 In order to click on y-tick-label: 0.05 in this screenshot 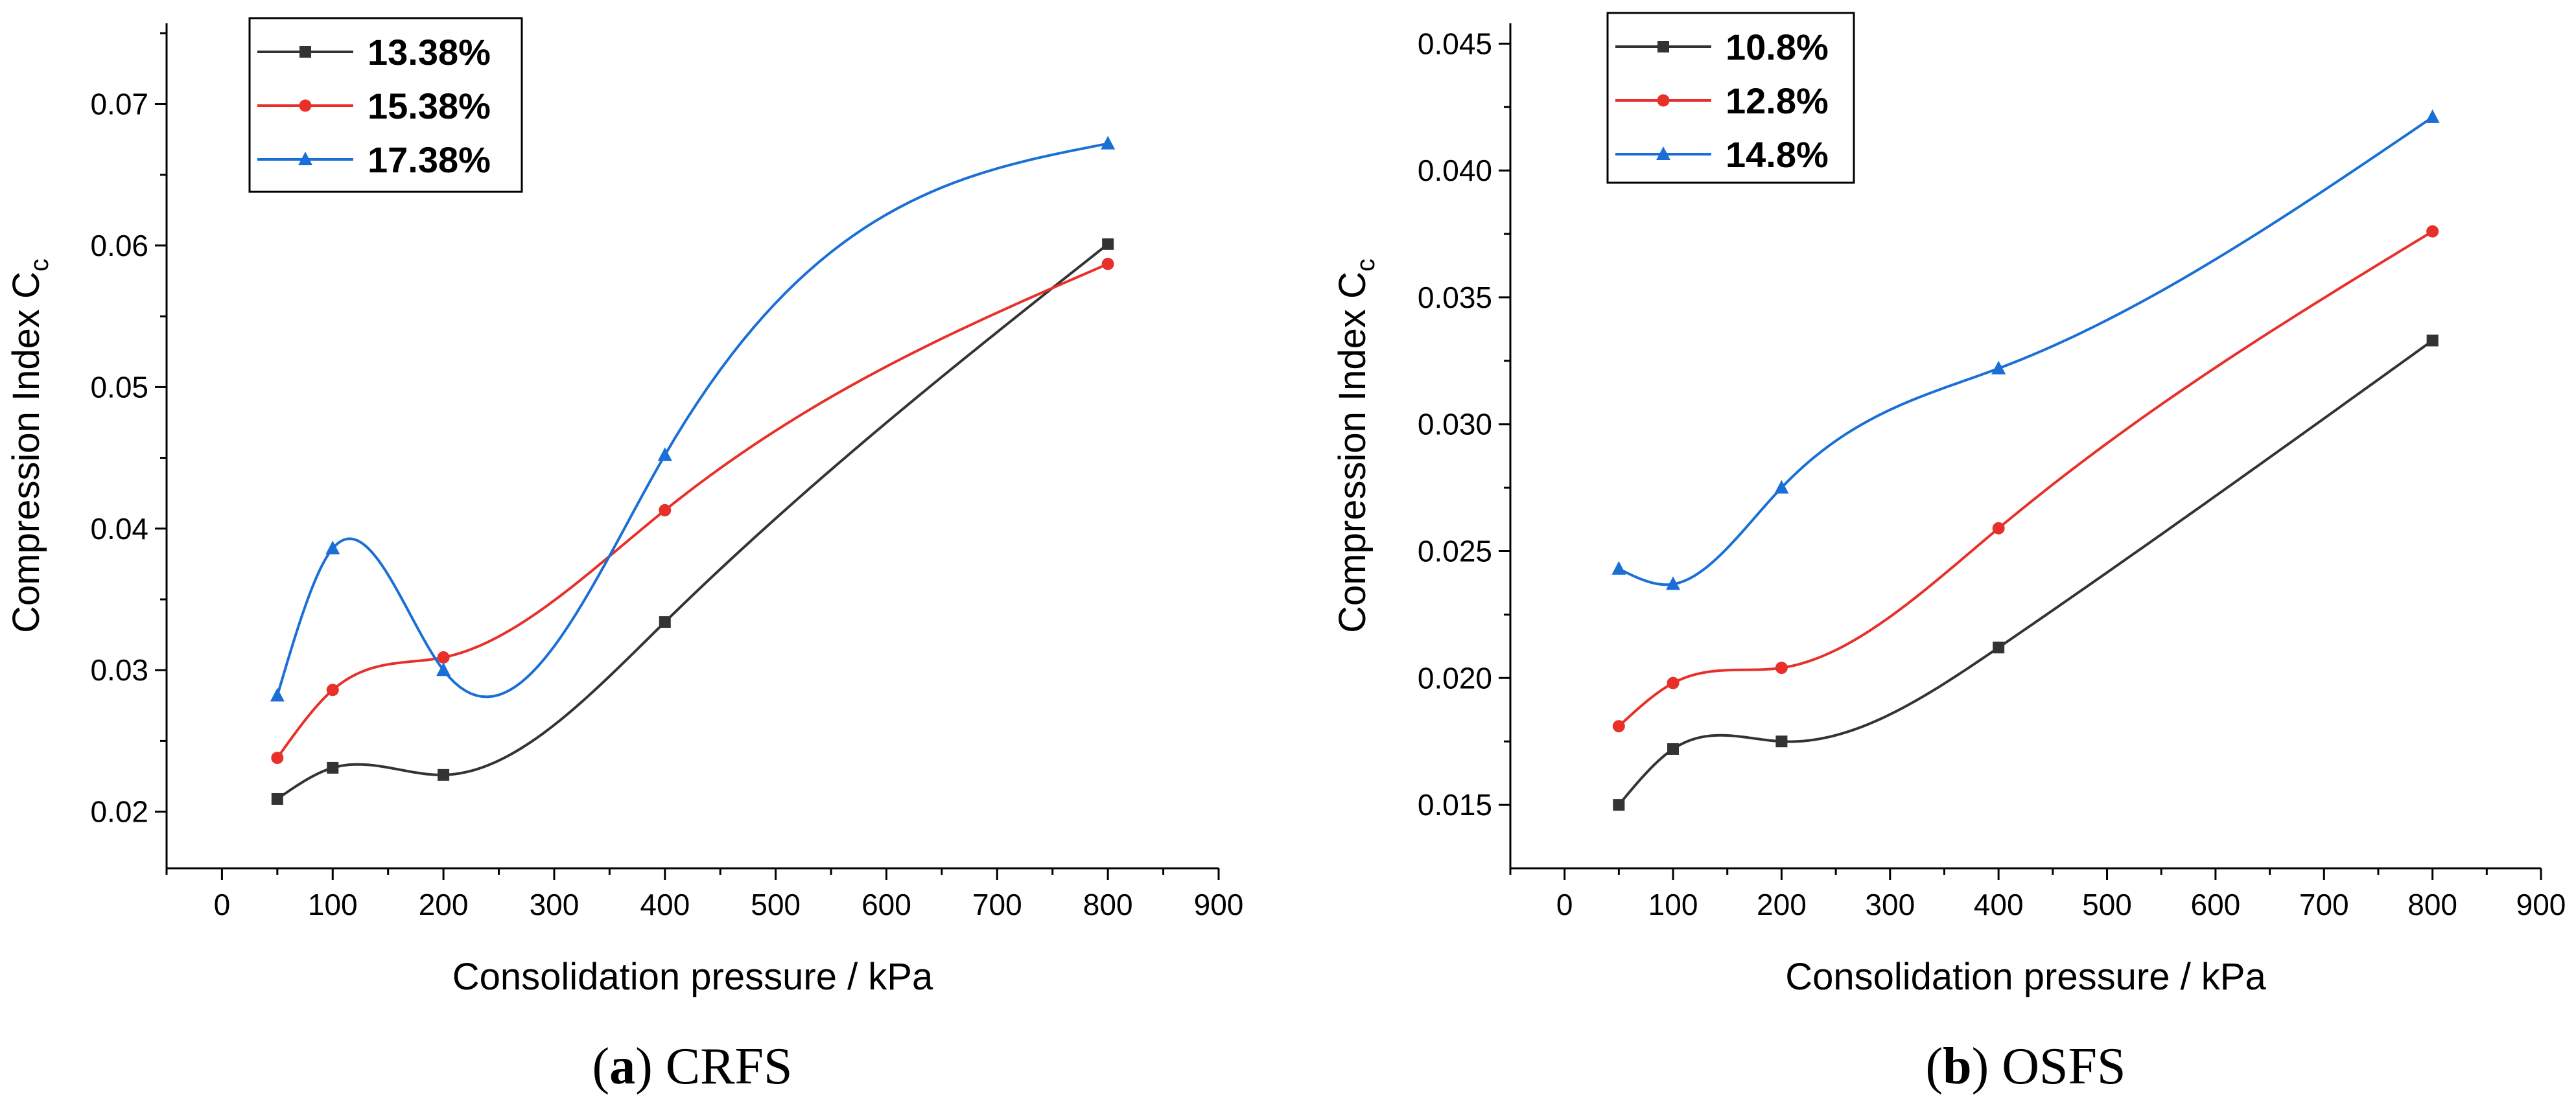, I will do `click(119, 387)`.